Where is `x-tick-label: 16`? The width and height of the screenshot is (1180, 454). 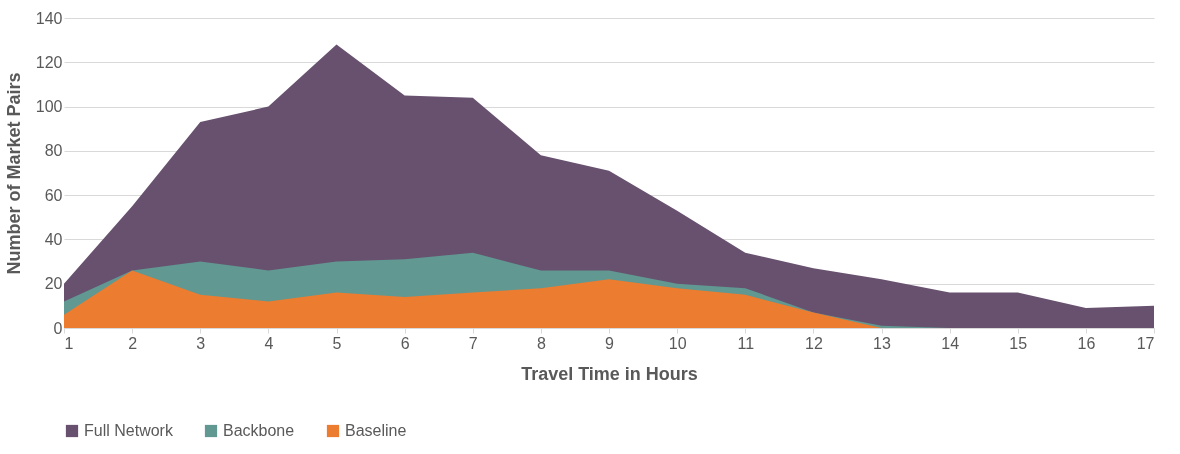
x-tick-label: 16 is located at coordinates (1086, 343).